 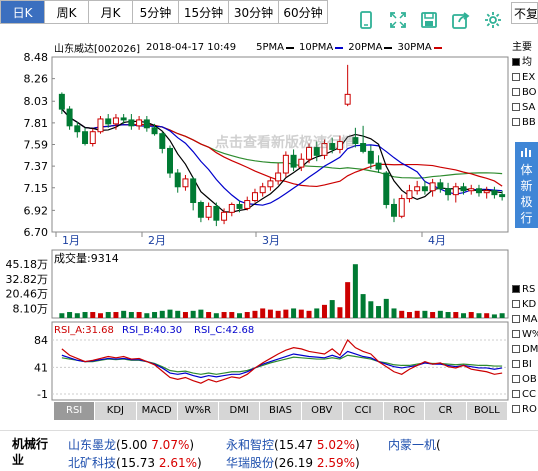 What do you see at coordinates (322, 411) in the screenshot?
I see `indicator-tab-obv: OBV` at bounding box center [322, 411].